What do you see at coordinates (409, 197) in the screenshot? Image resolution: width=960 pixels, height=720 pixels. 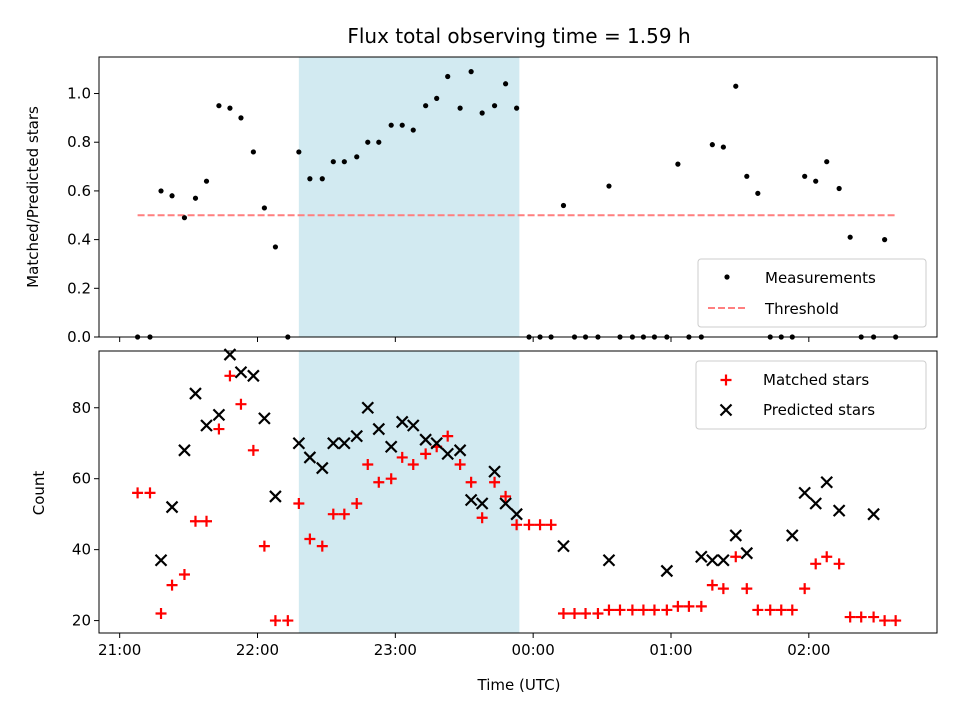 I see `top-shaded-interval` at bounding box center [409, 197].